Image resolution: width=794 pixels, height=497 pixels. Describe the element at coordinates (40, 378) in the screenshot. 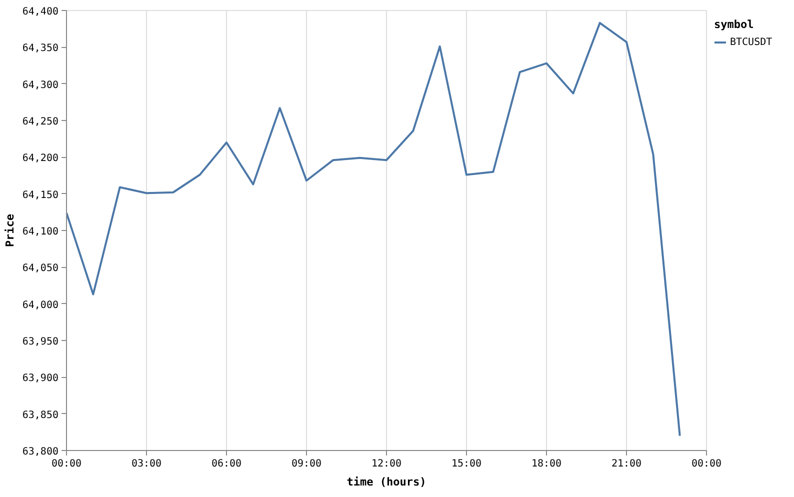

I see `y-tick-label: 63,900` at that location.